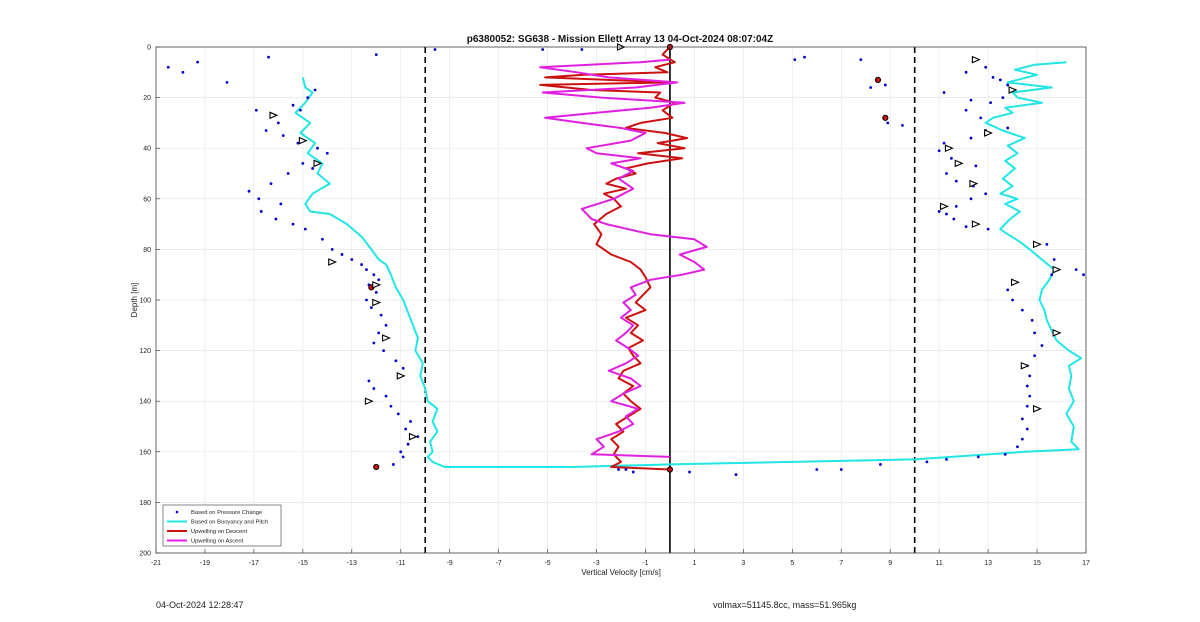  What do you see at coordinates (156, 563) in the screenshot?
I see `x-tick-label: -21` at bounding box center [156, 563].